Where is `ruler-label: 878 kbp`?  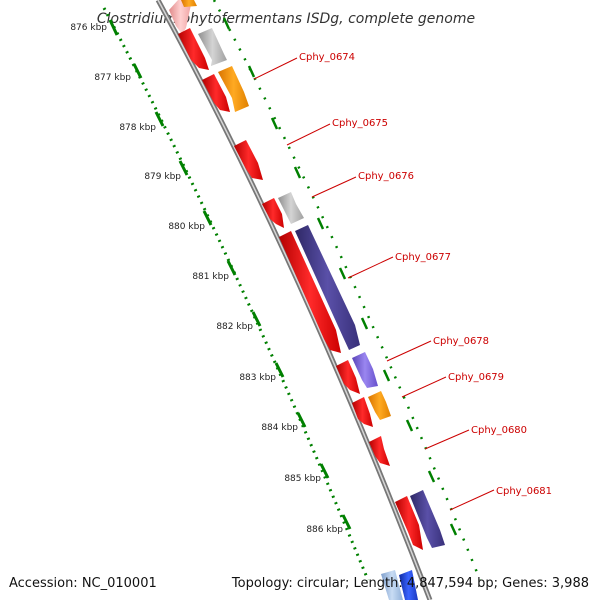 ruler-label: 878 kbp is located at coordinates (137, 128).